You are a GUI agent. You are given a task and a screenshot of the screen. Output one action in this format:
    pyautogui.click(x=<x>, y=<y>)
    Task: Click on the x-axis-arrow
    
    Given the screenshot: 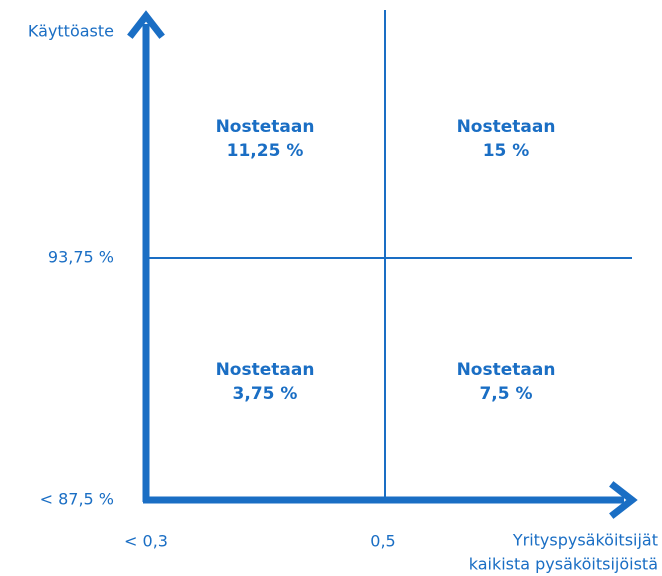 What is the action you would take?
    pyautogui.click(x=623, y=500)
    